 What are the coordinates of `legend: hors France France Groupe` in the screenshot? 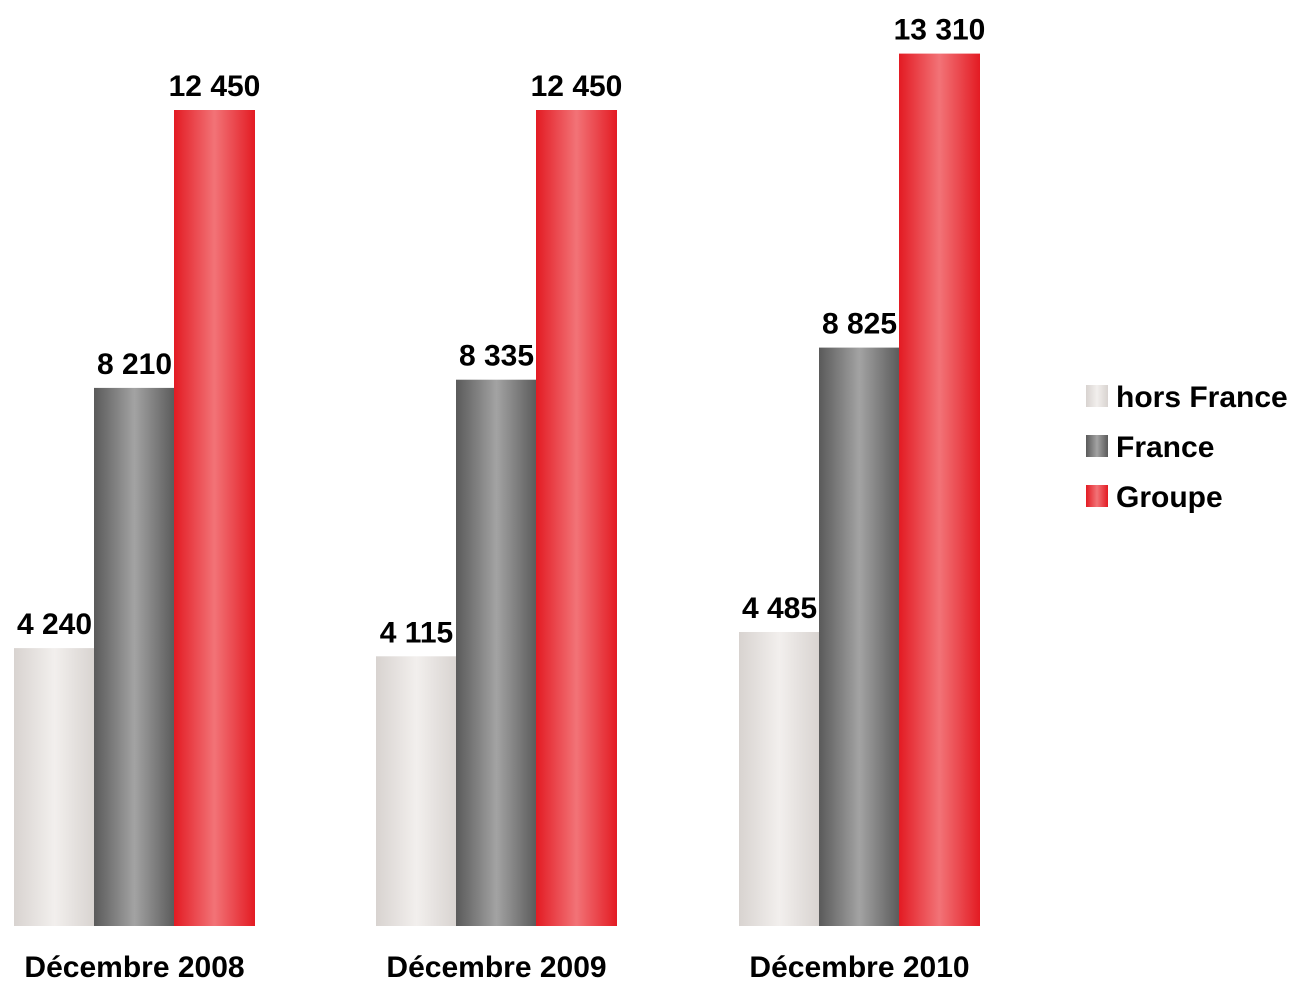 It's located at (1187, 447).